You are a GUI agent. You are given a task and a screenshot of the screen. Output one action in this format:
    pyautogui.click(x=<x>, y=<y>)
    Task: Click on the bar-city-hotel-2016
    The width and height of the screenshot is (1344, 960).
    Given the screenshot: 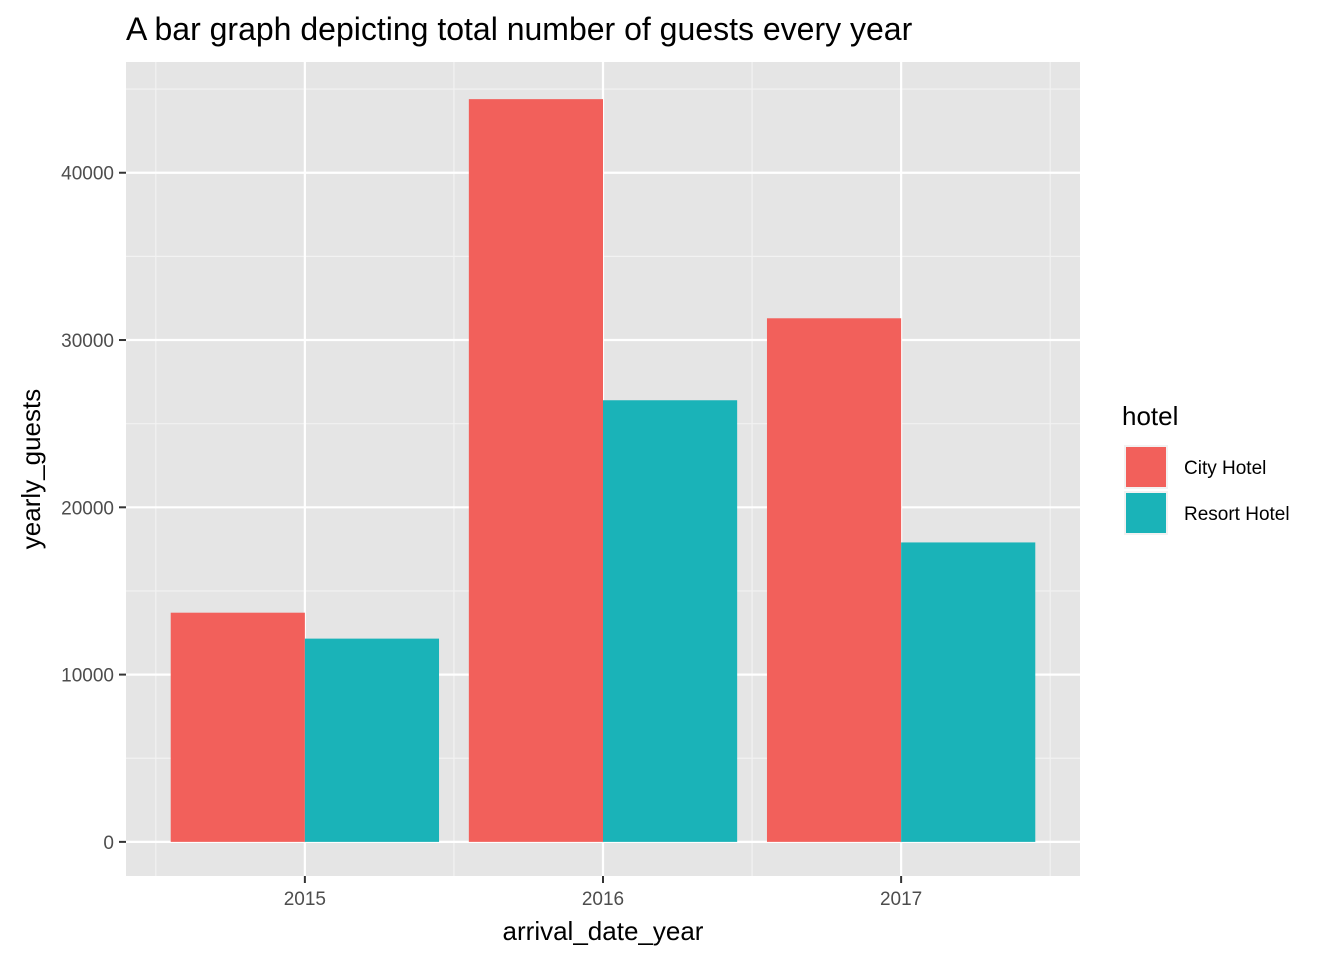 What is the action you would take?
    pyautogui.click(x=535, y=470)
    